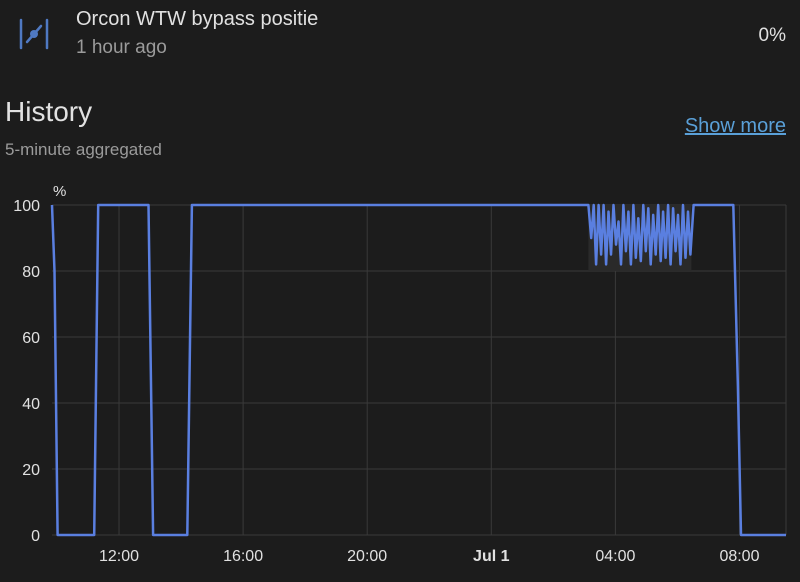 The width and height of the screenshot is (800, 582). What do you see at coordinates (59, 191) in the screenshot?
I see `y-unit-label: %` at bounding box center [59, 191].